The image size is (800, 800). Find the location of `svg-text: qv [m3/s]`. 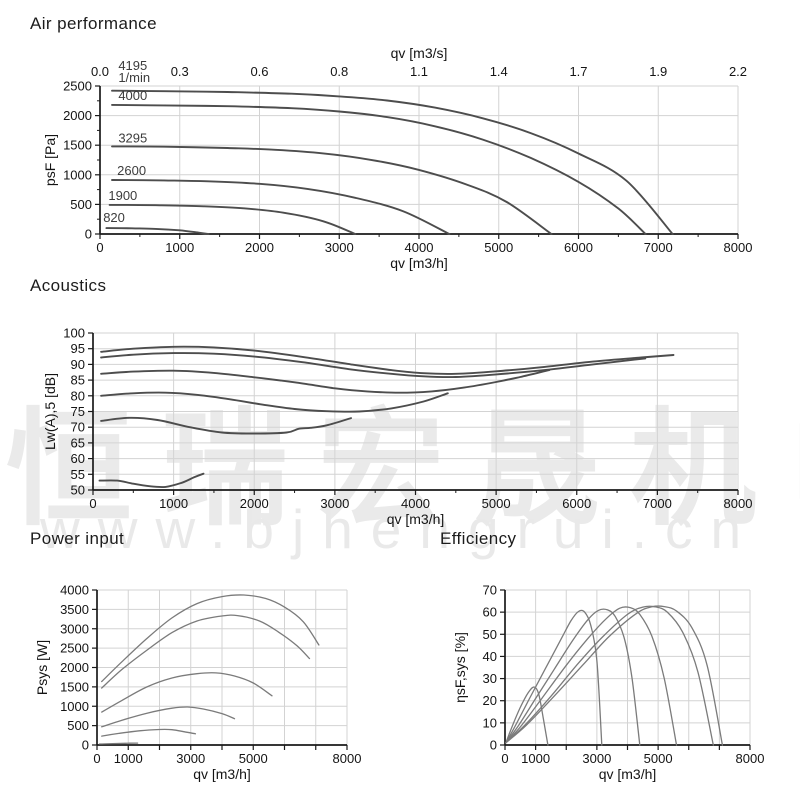

svg-text: qv [m3/s] is located at coordinates (419, 53).